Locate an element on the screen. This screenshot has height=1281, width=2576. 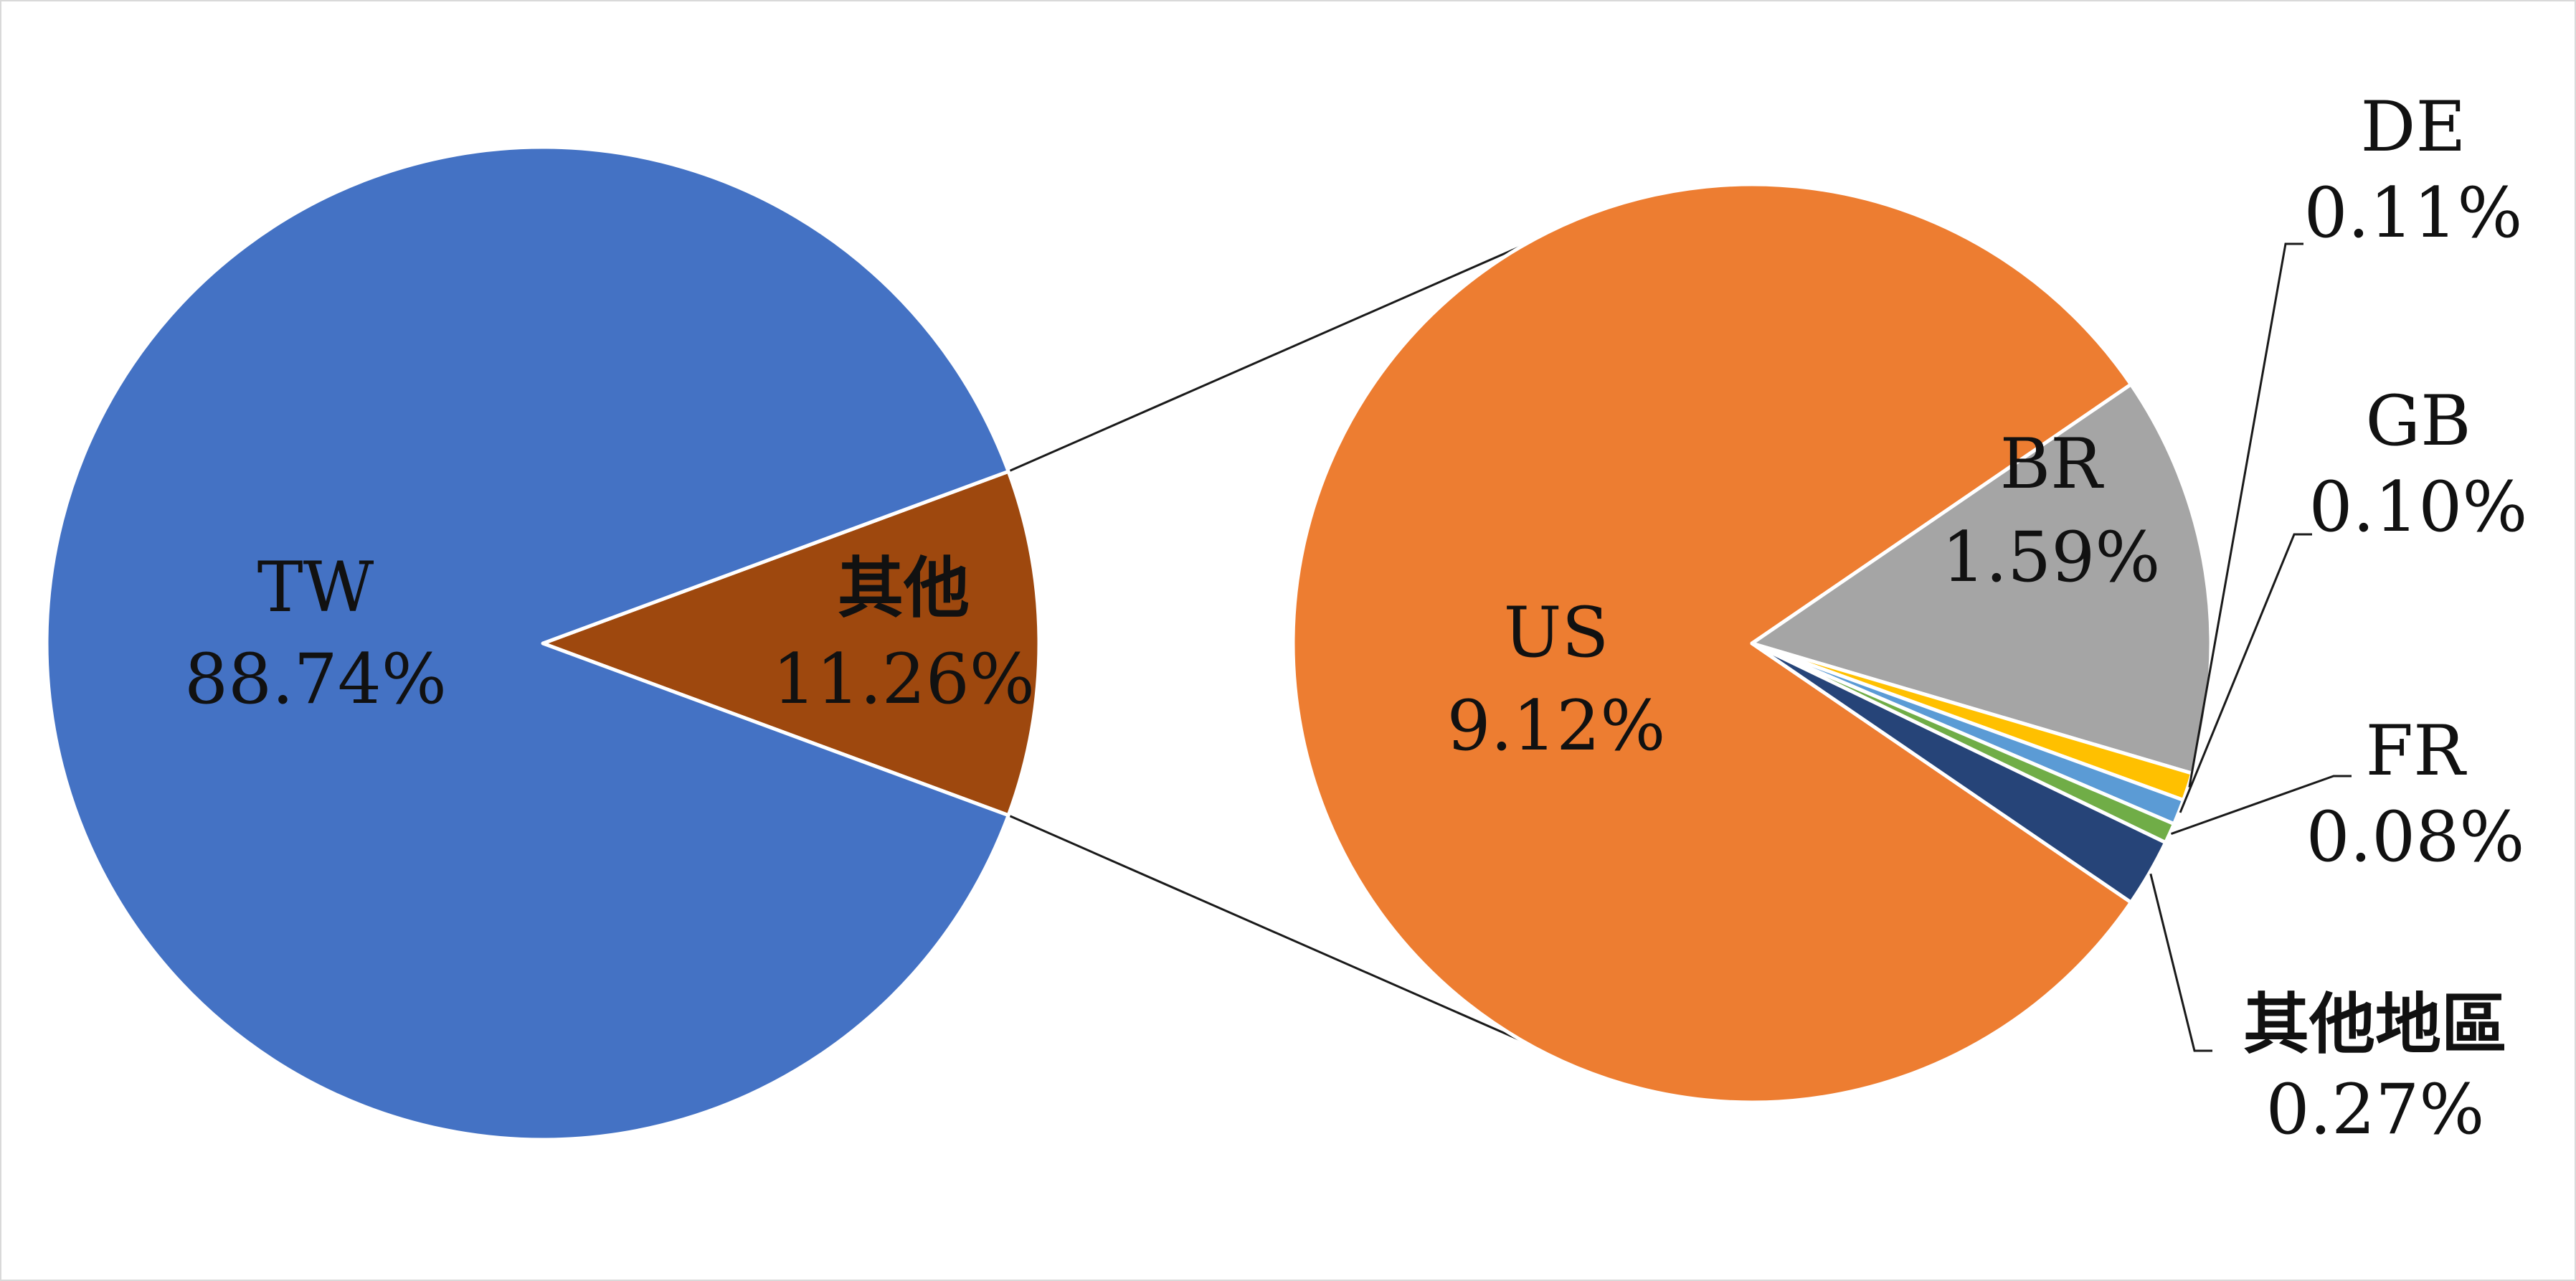
secondary-label-name-item-5: 其他地區 is located at coordinates (2375, 1024).